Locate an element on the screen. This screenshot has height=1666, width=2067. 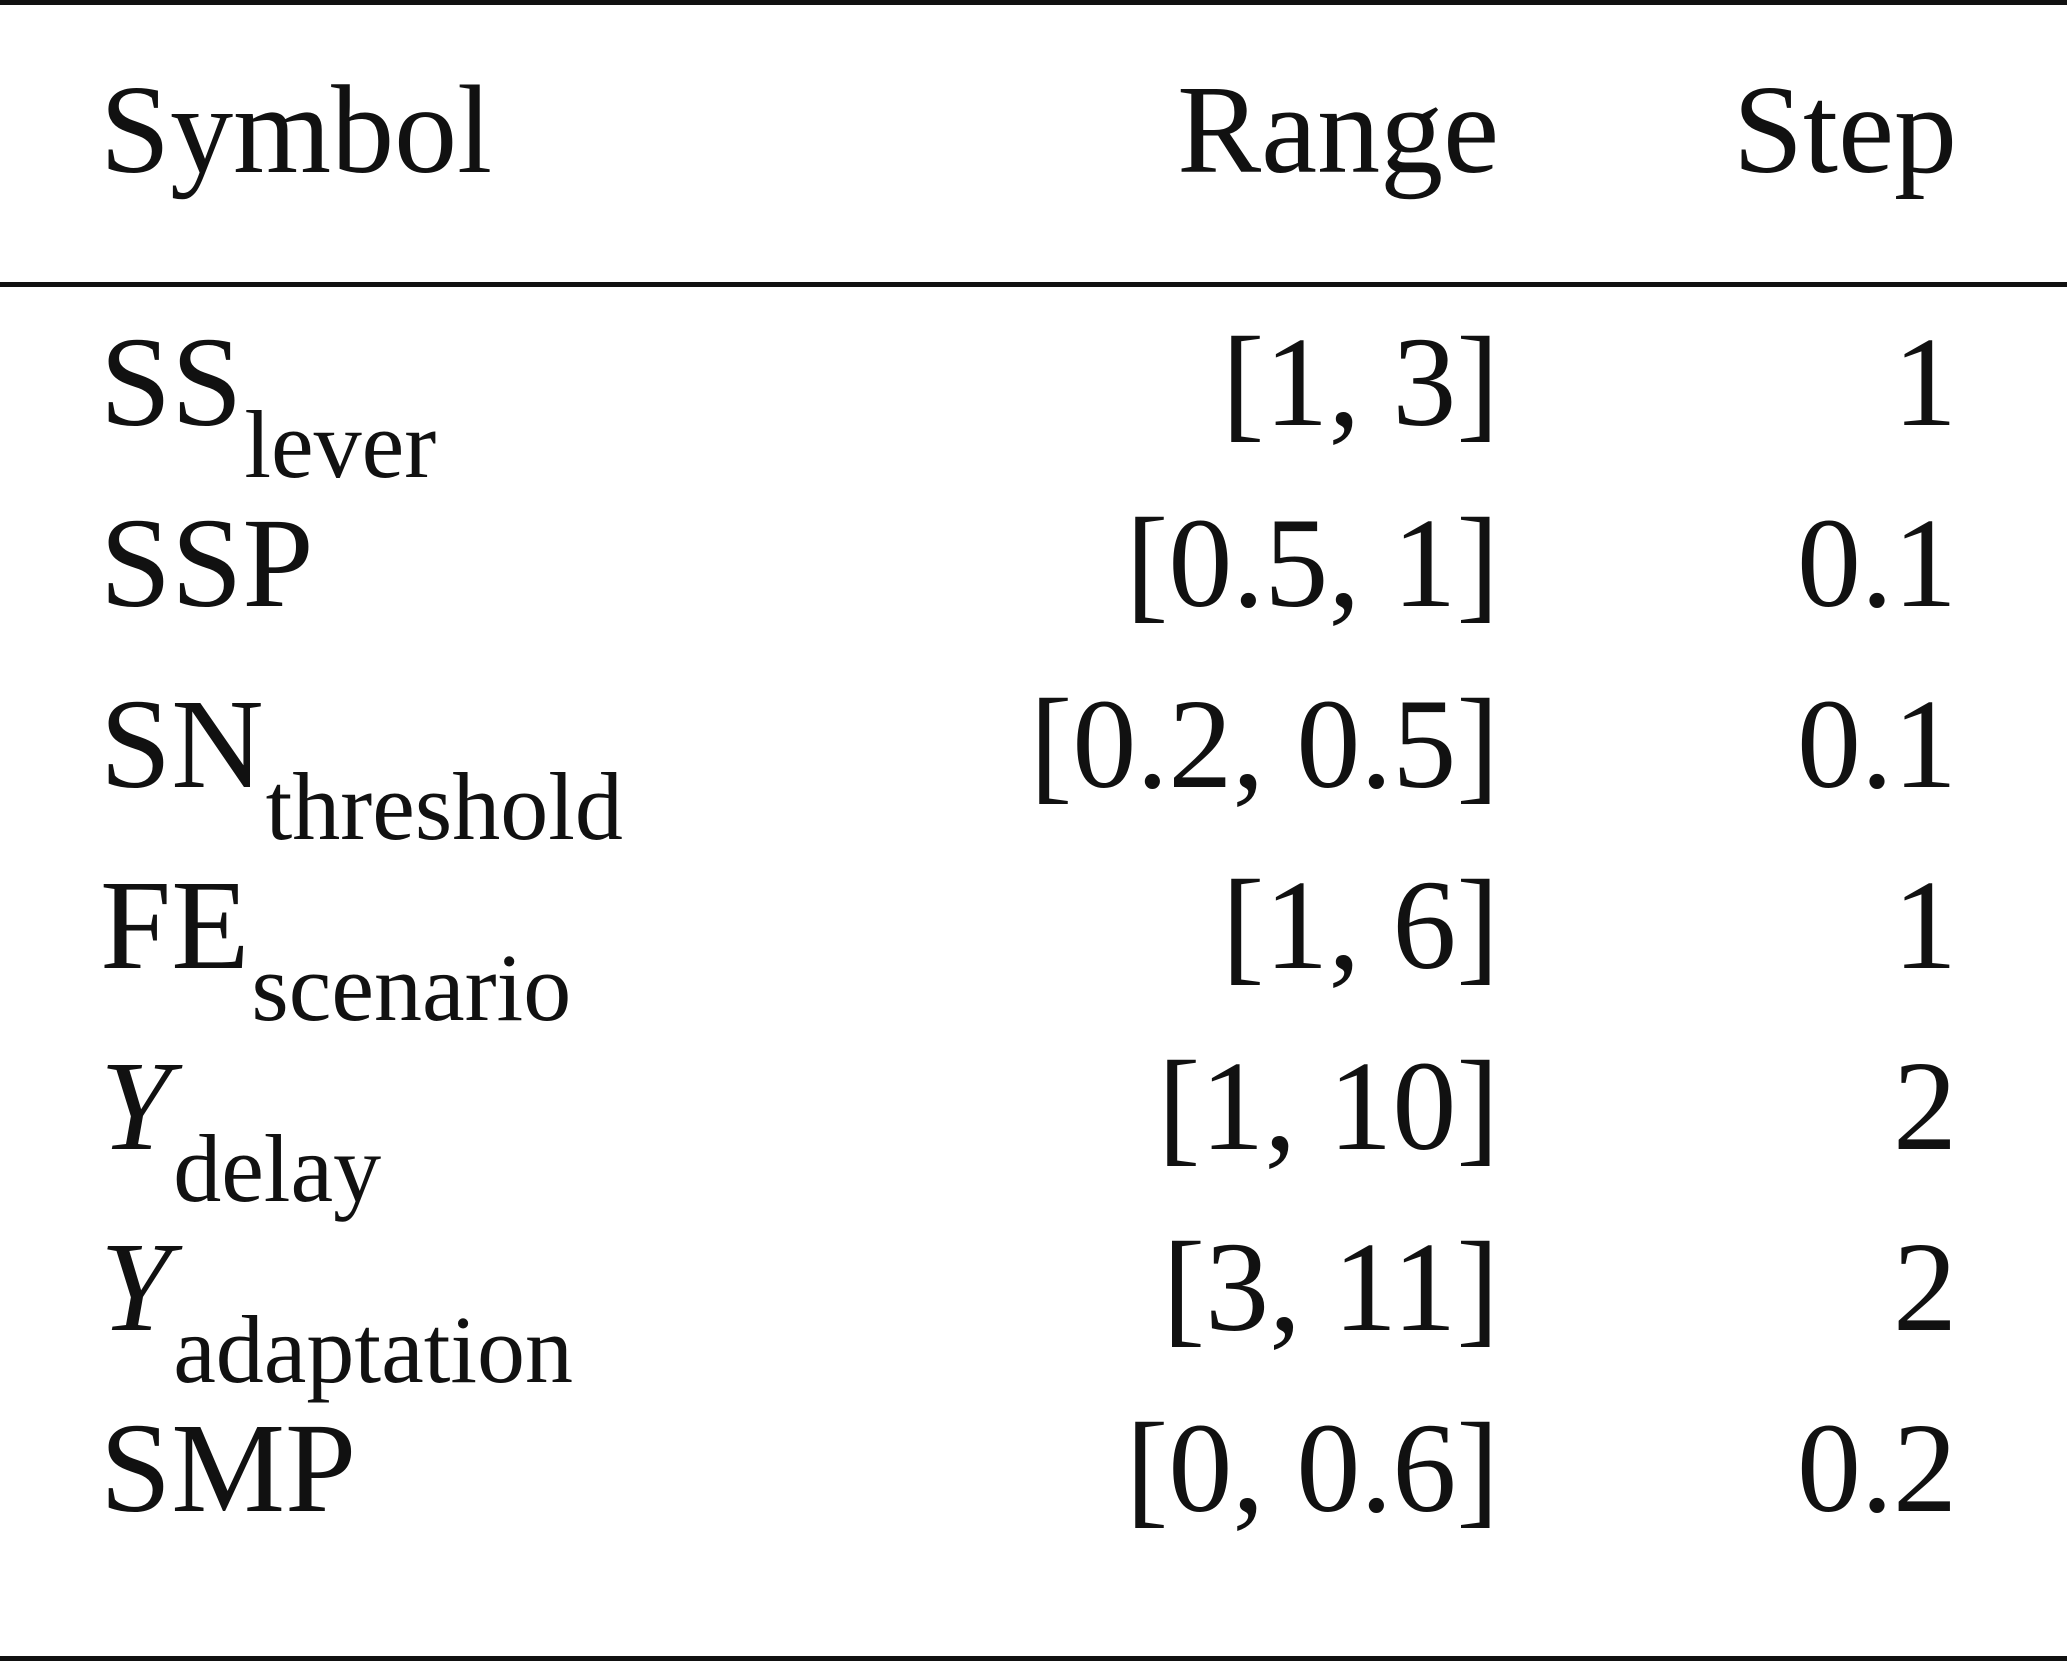
row-symbol: Ydelay is located at coordinates (240, 1129).